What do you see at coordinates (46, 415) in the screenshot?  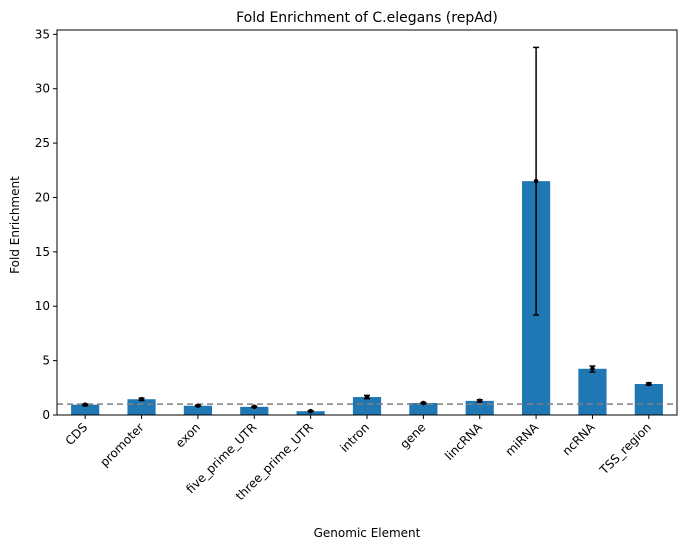 I see `y-tick-label: 0` at bounding box center [46, 415].